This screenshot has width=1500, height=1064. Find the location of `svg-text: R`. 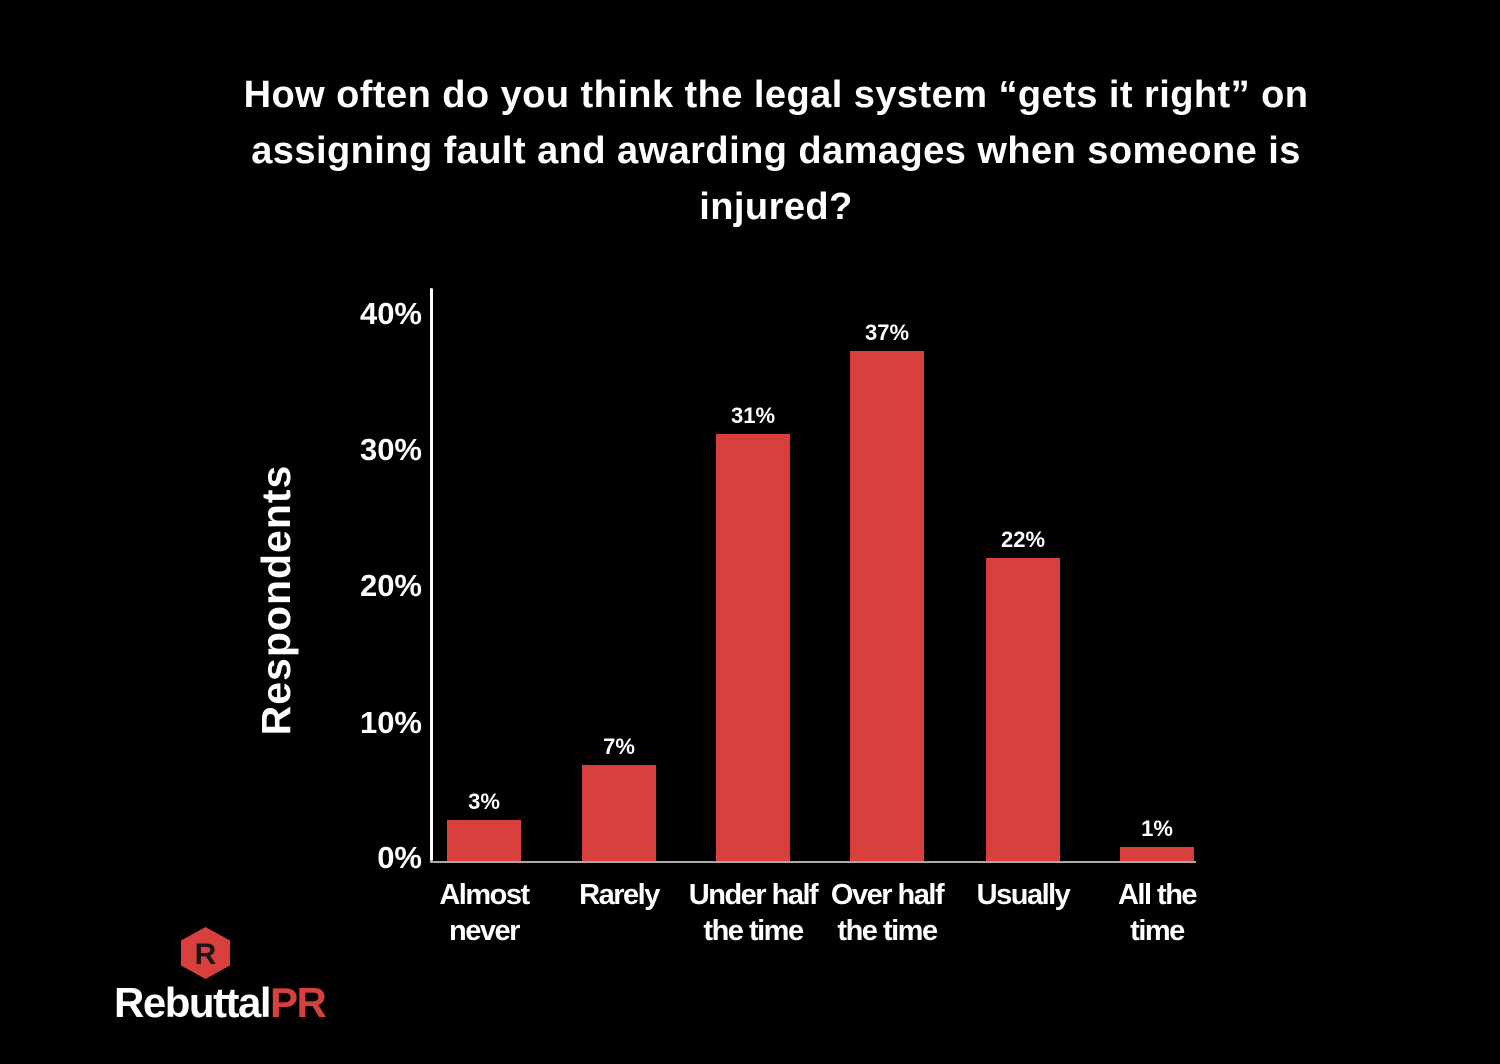

svg-text: R is located at coordinates (206, 954).